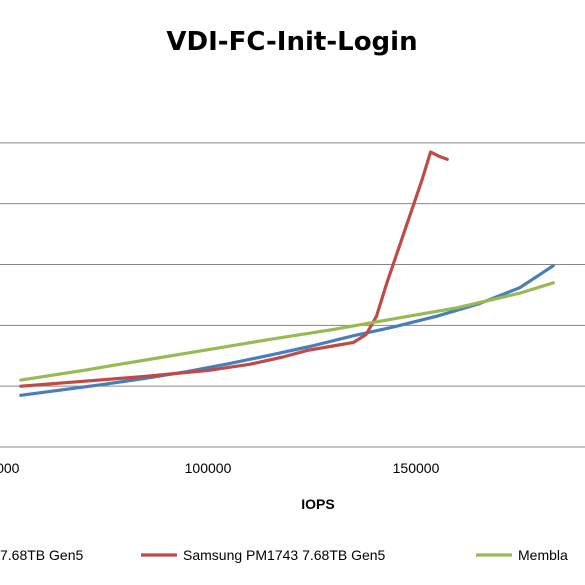  Describe the element at coordinates (10, 468) in the screenshot. I see `x-tick-label: 50000` at that location.